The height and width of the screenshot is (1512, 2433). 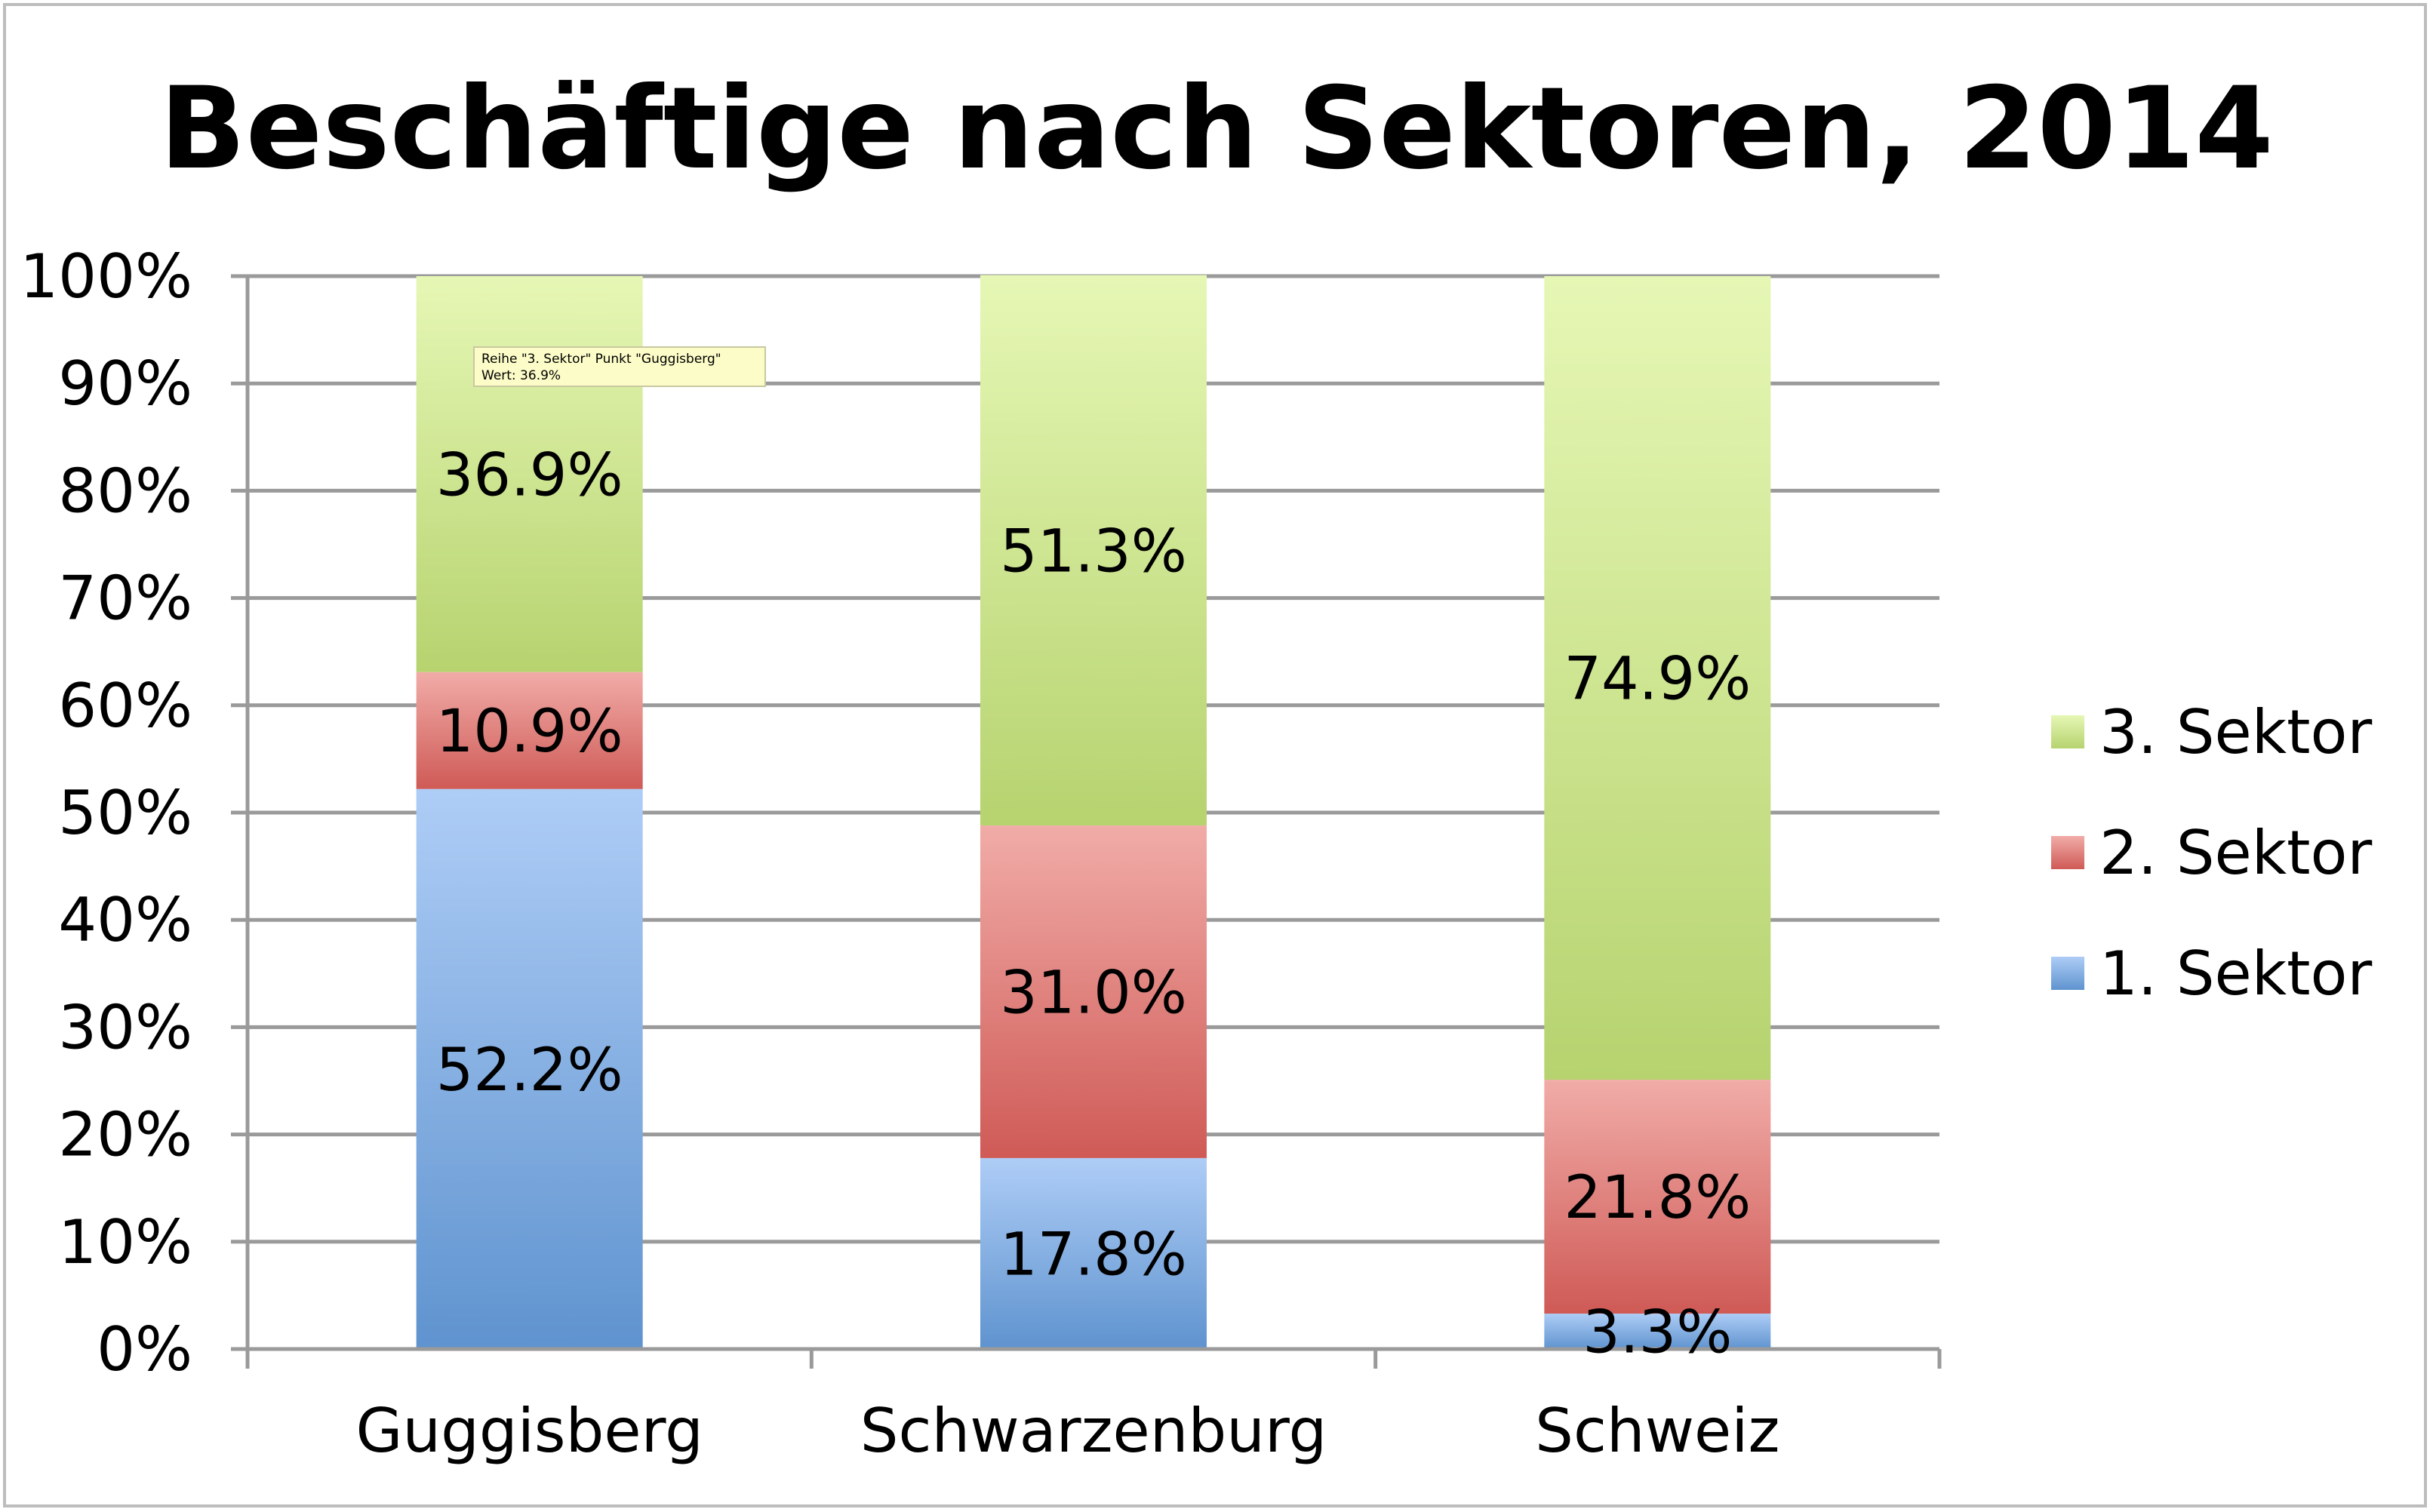 I want to click on tooltip-box, so click(x=619, y=366).